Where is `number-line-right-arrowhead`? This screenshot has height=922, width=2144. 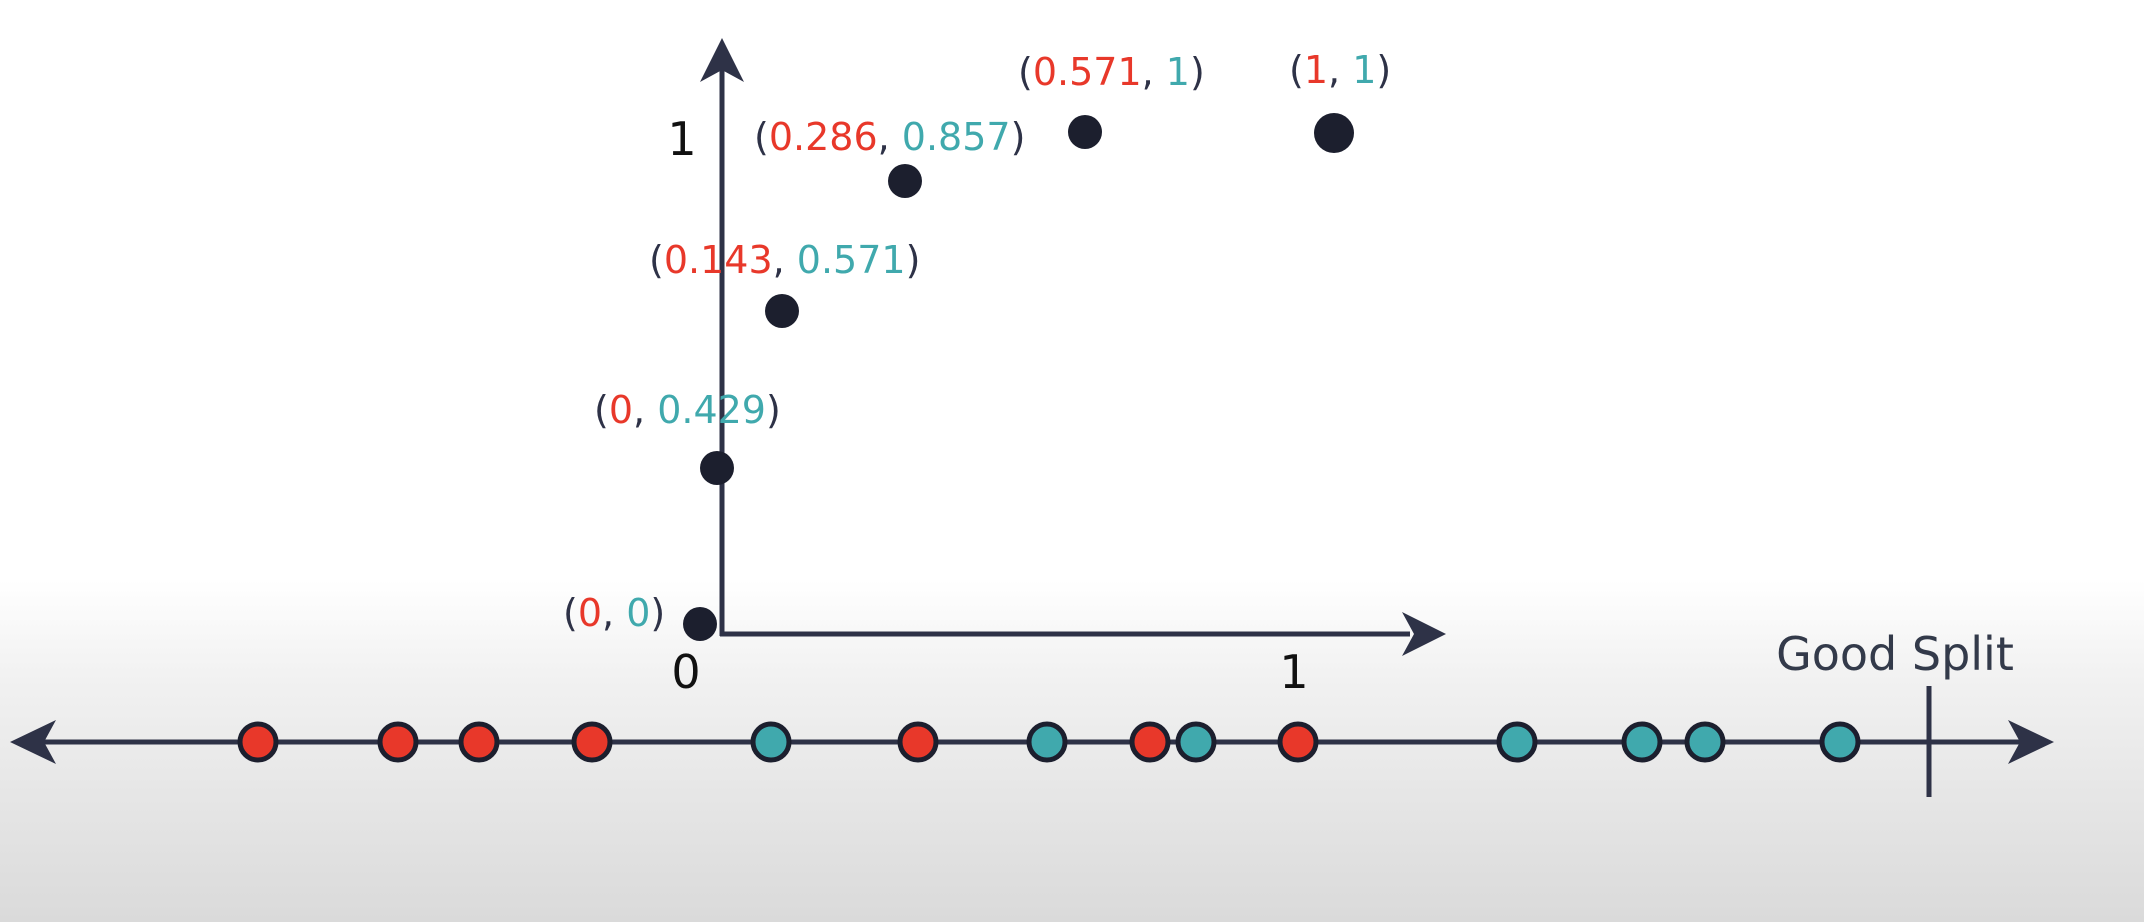 number-line-right-arrowhead is located at coordinates (2031, 742).